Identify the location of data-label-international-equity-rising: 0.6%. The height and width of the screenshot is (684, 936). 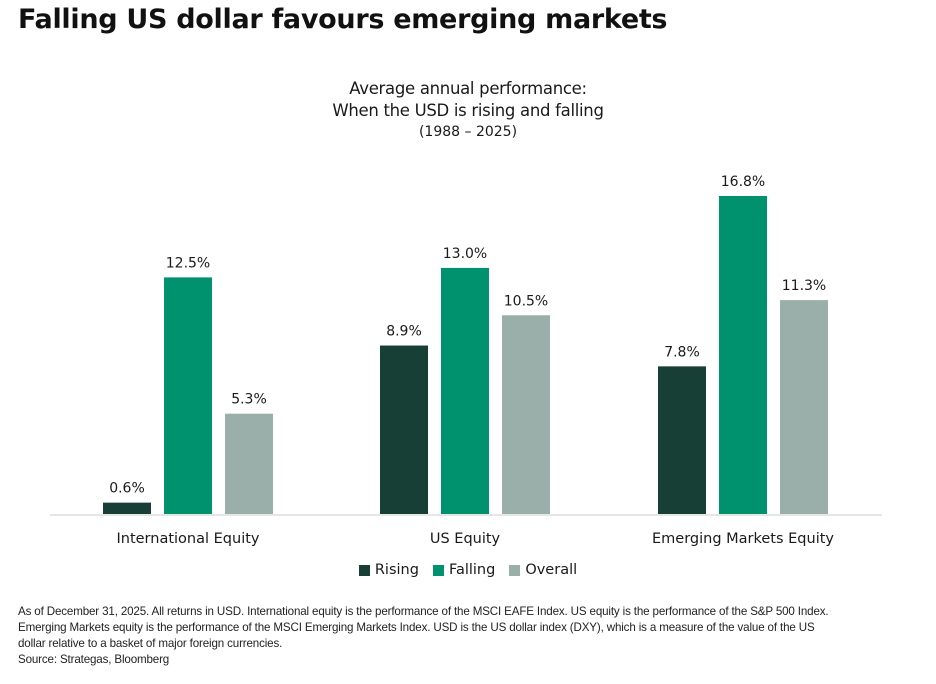
(127, 489).